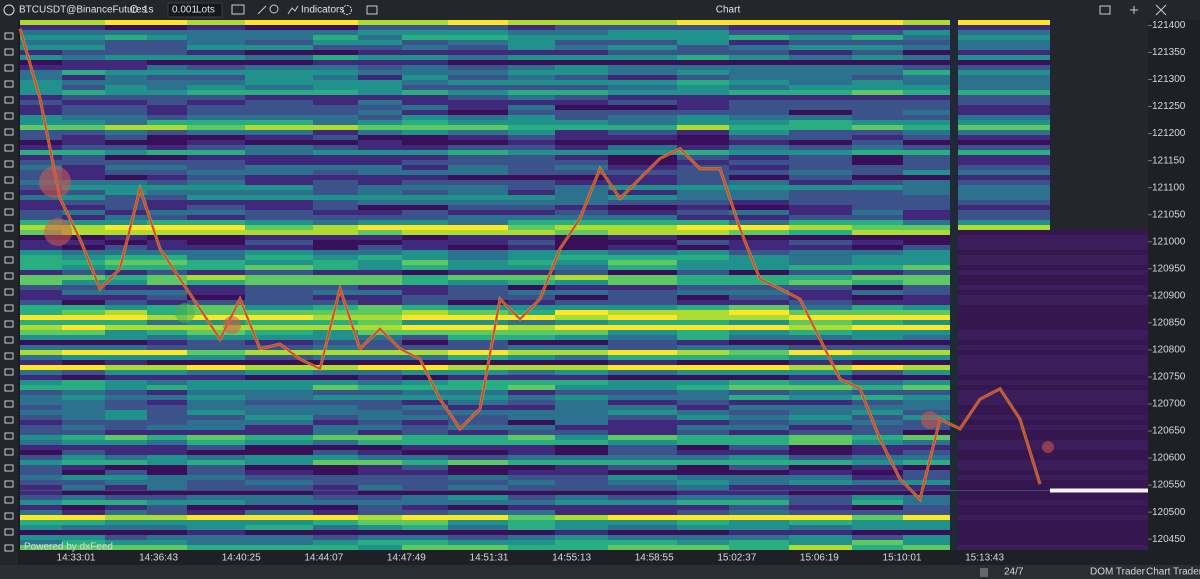 The height and width of the screenshot is (579, 1200). I want to click on indicators: Indicators, so click(322, 10).